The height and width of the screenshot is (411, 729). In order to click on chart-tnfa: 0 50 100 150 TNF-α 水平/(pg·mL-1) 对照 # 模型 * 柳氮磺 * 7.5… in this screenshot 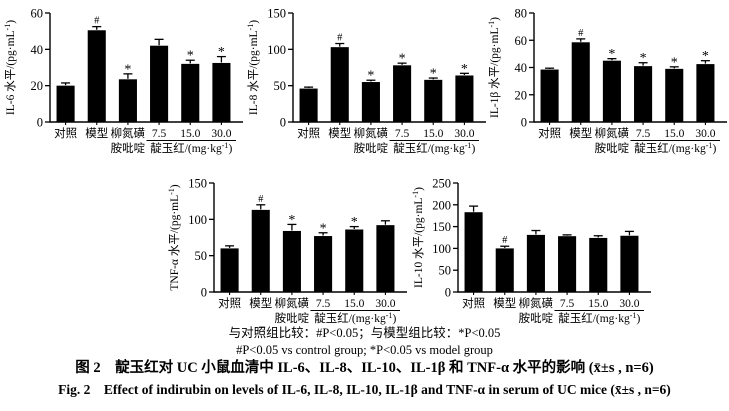, I will do `click(287, 251)`.